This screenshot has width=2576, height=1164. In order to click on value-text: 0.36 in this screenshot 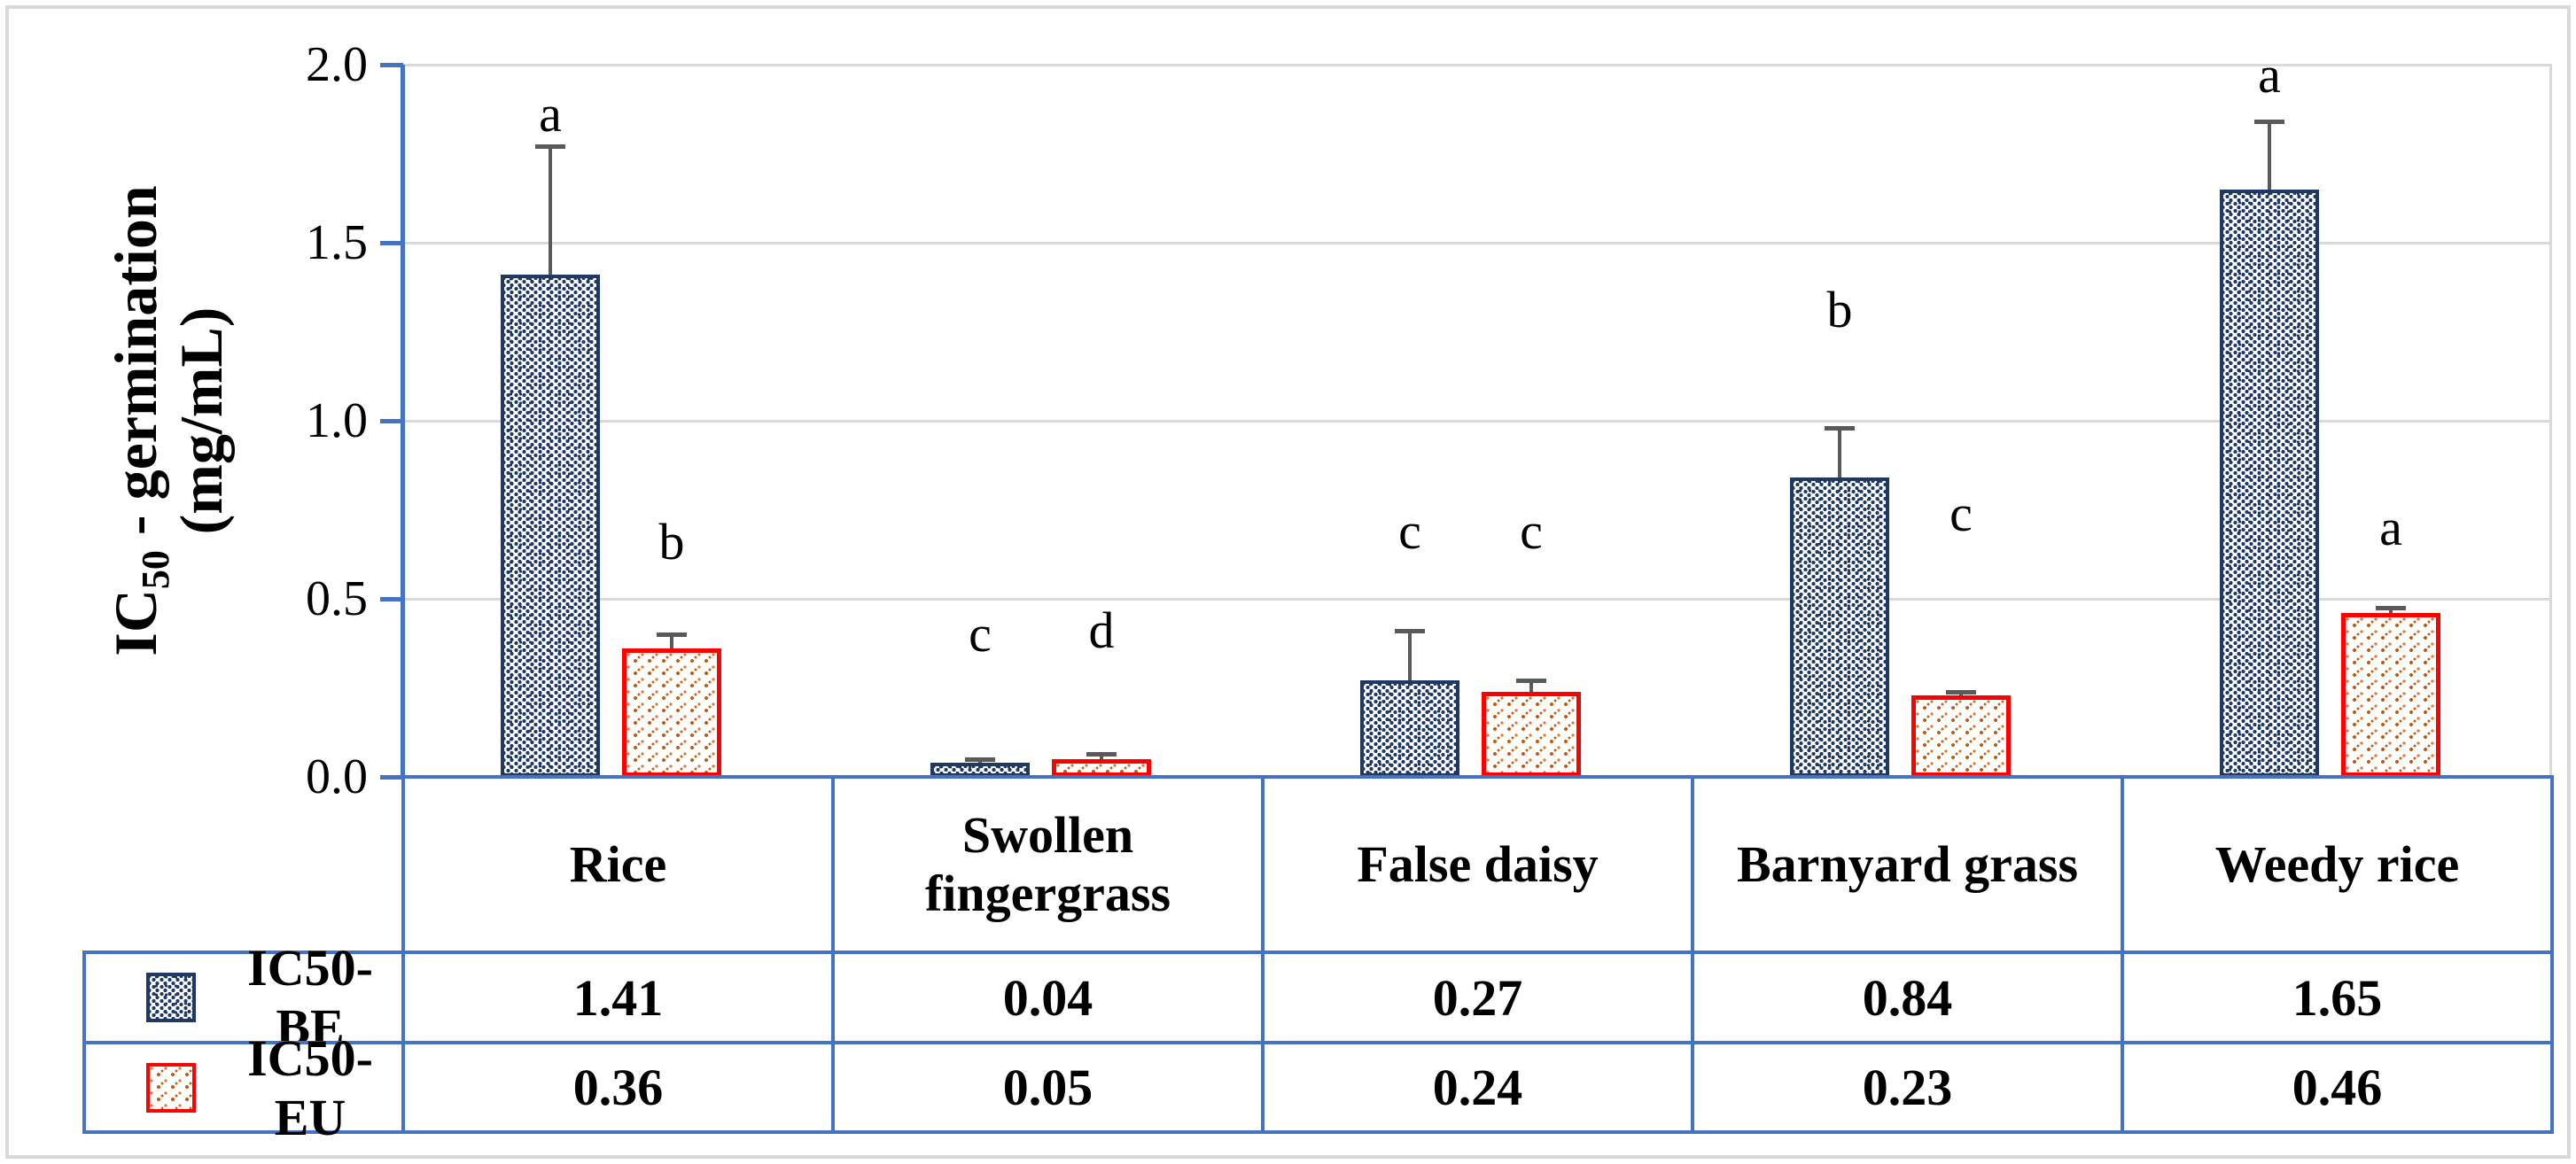, I will do `click(618, 1087)`.